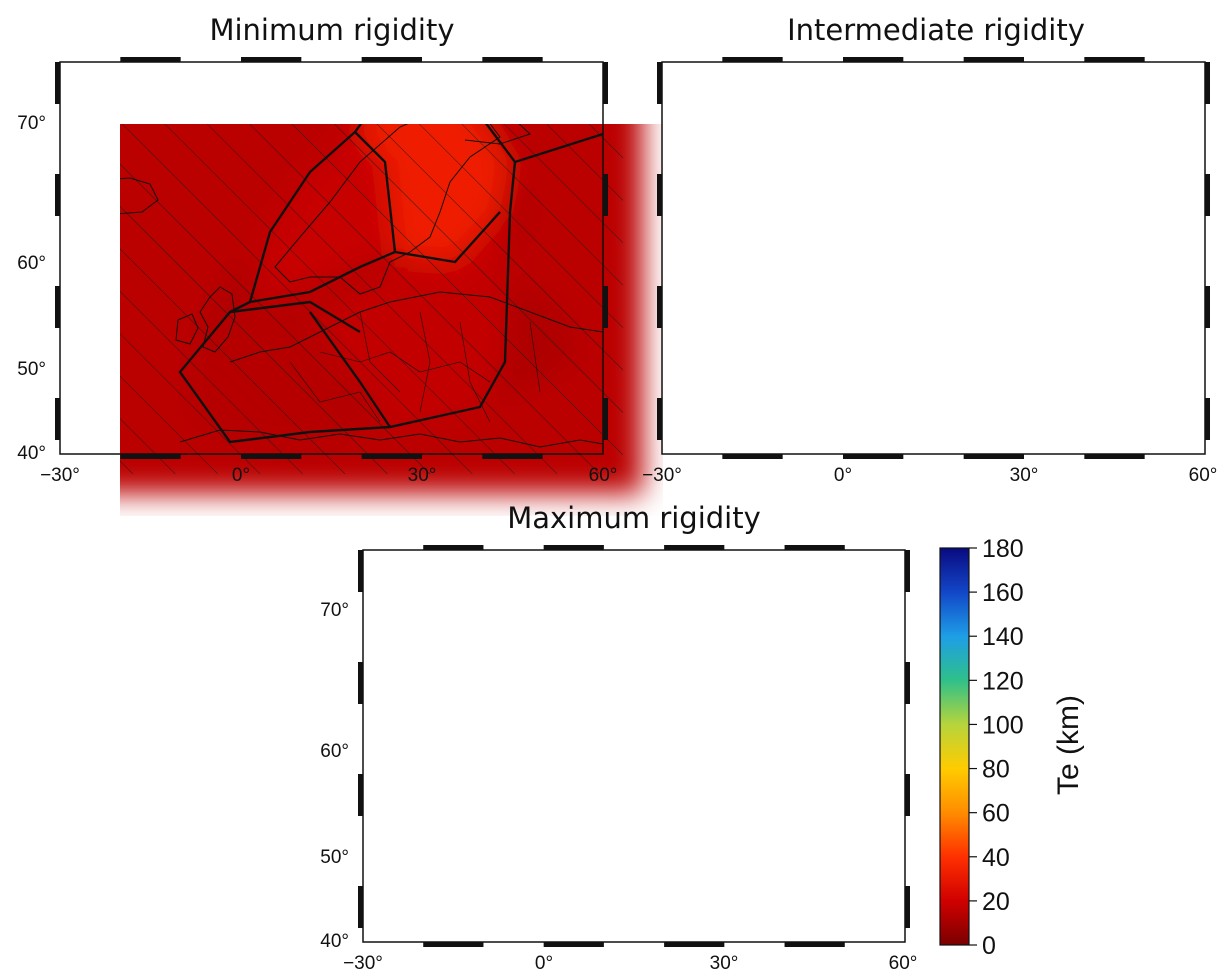 The width and height of the screenshot is (1225, 979). What do you see at coordinates (726, 196) in the screenshot?
I see `iceland-outline` at bounding box center [726, 196].